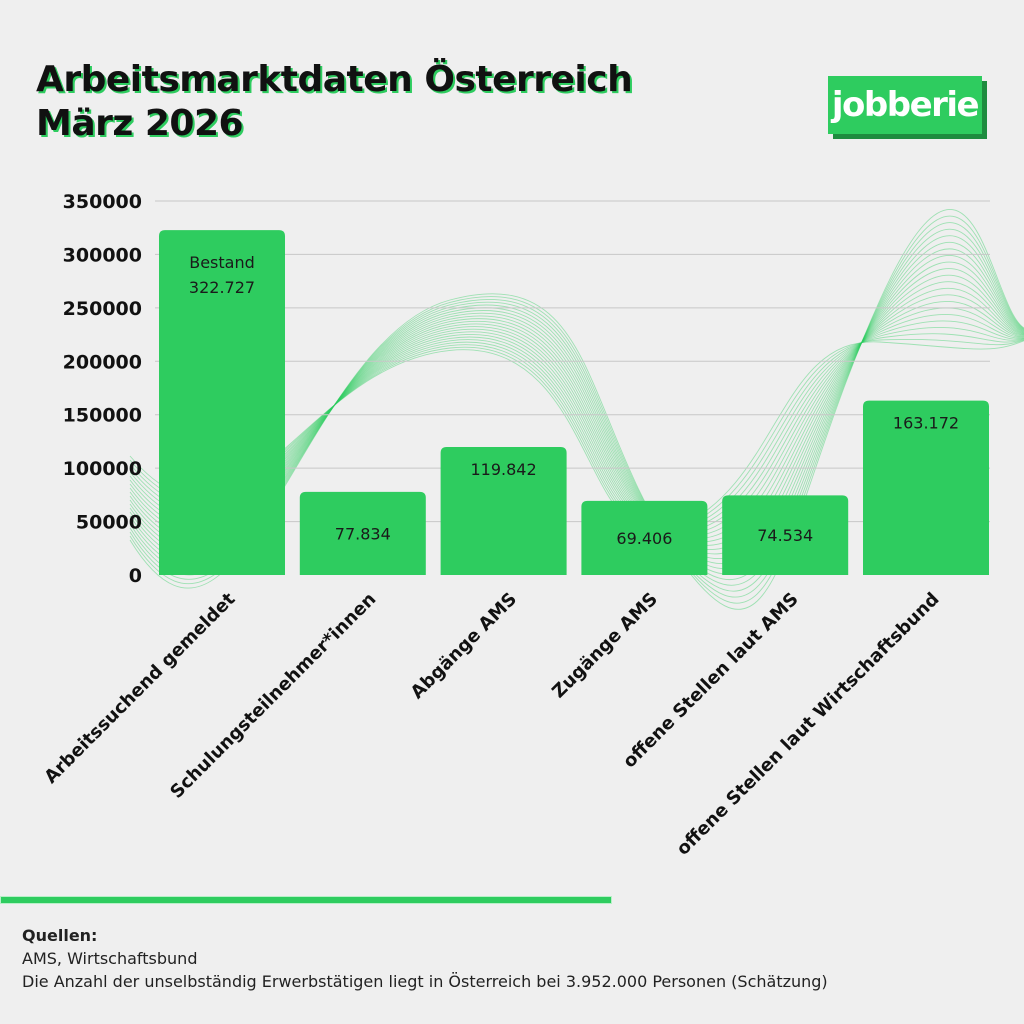 The height and width of the screenshot is (1024, 1024). Describe the element at coordinates (905, 105) in the screenshot. I see `jobberie-logo: jobberie` at that location.